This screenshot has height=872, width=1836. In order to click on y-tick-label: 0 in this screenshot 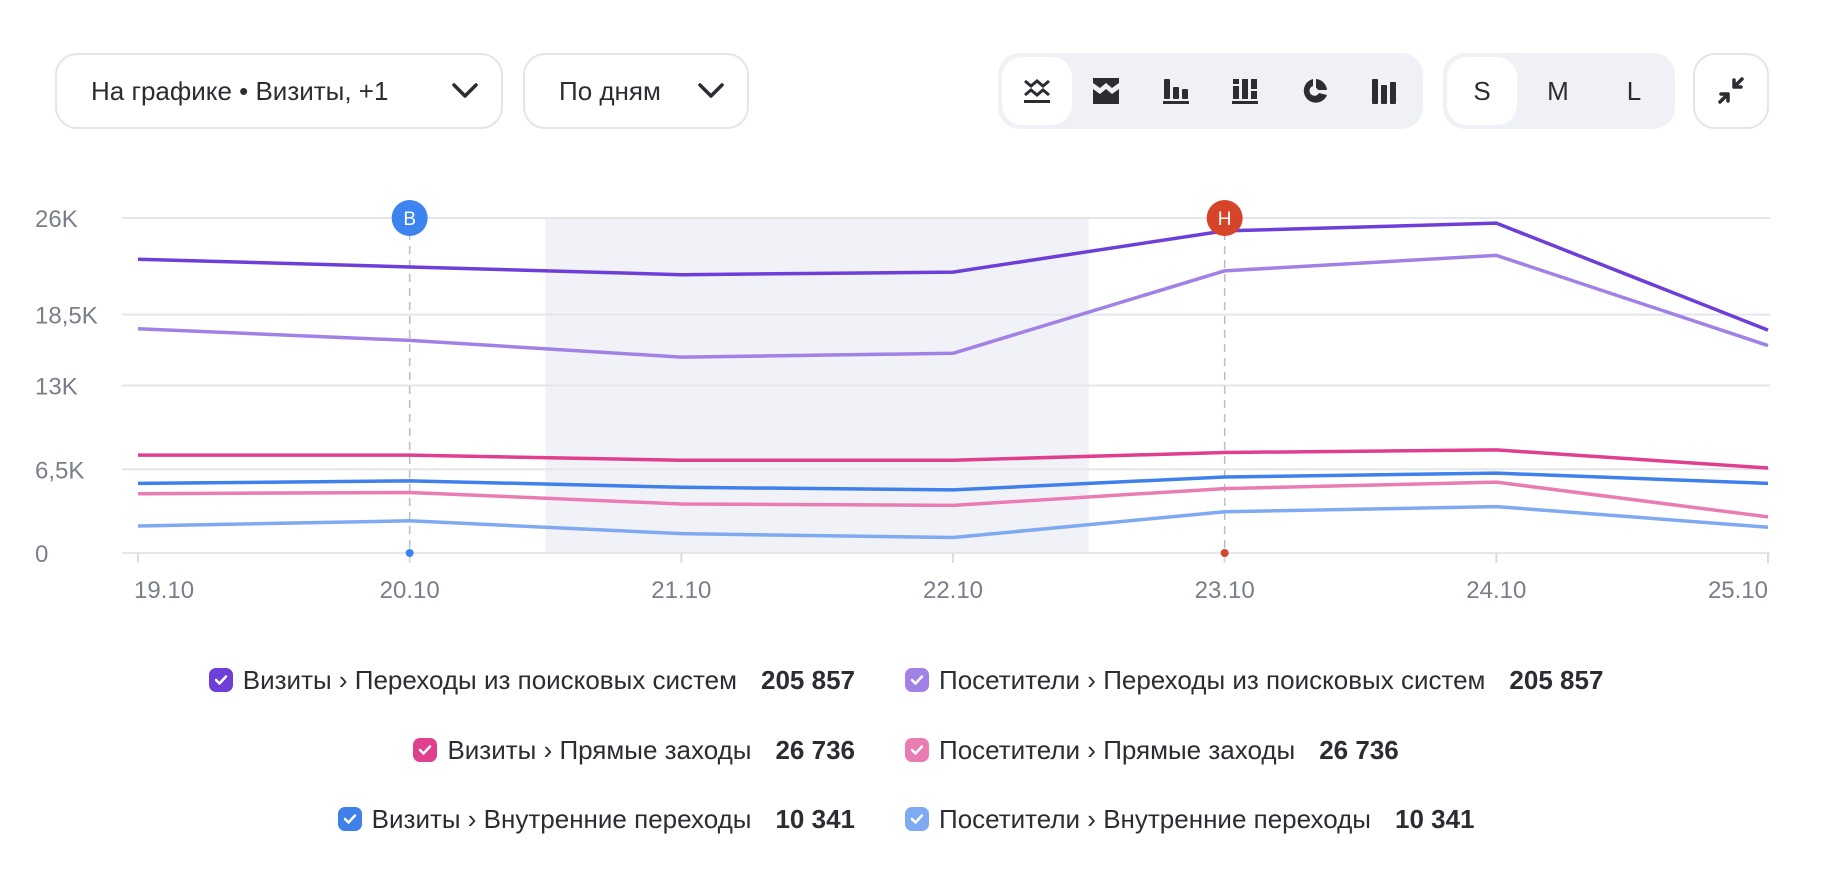, I will do `click(41, 554)`.